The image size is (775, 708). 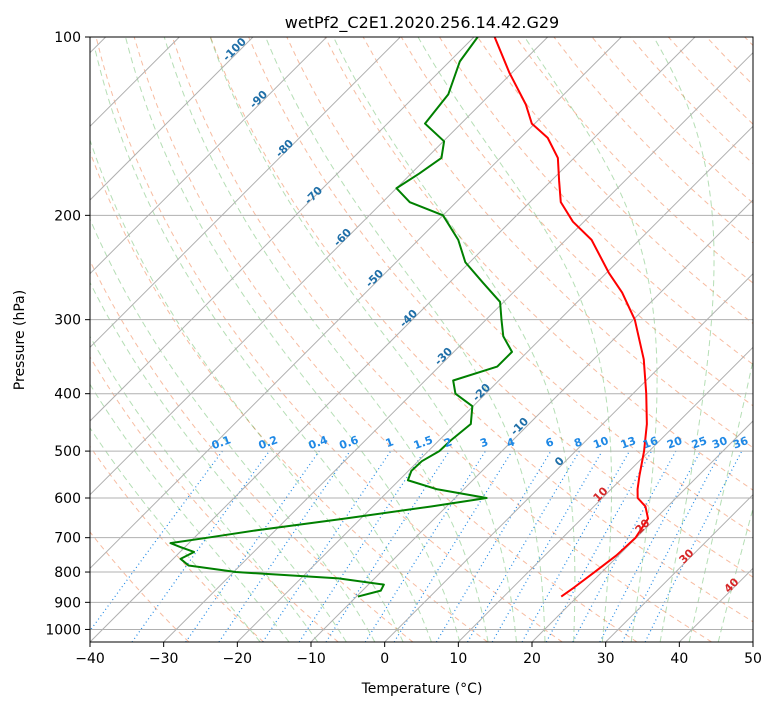 I want to click on x-tick-label: −10, so click(x=311, y=659).